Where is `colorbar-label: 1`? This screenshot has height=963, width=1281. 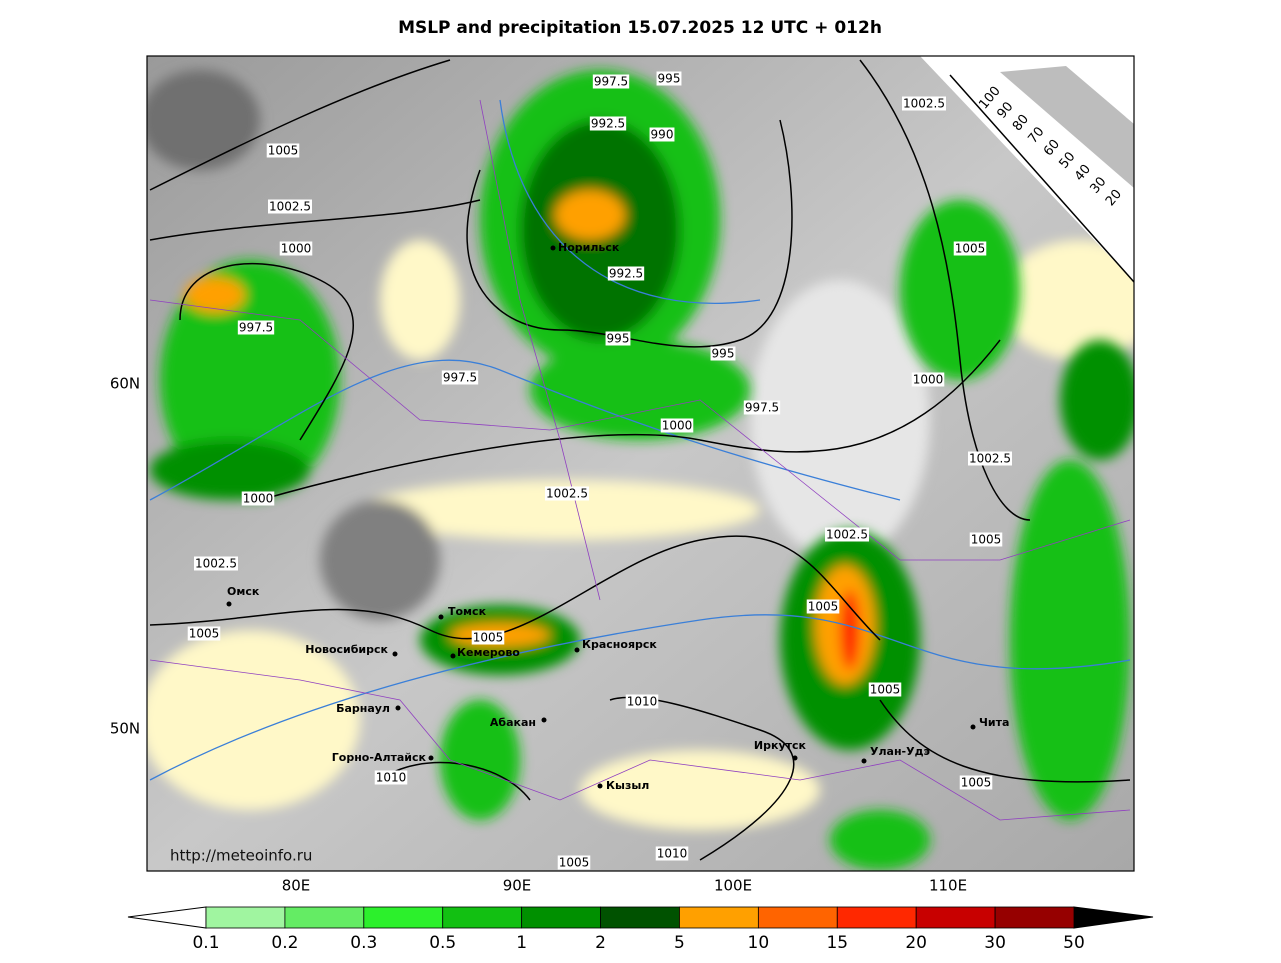
colorbar-label: 1 is located at coordinates (521, 943).